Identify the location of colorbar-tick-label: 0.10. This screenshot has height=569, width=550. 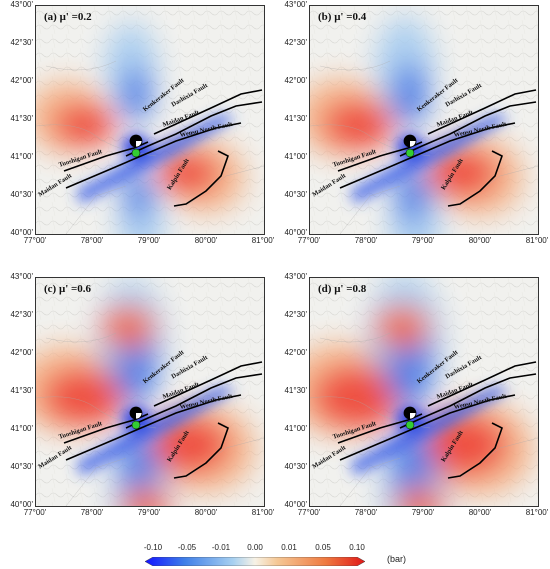
(357, 547).